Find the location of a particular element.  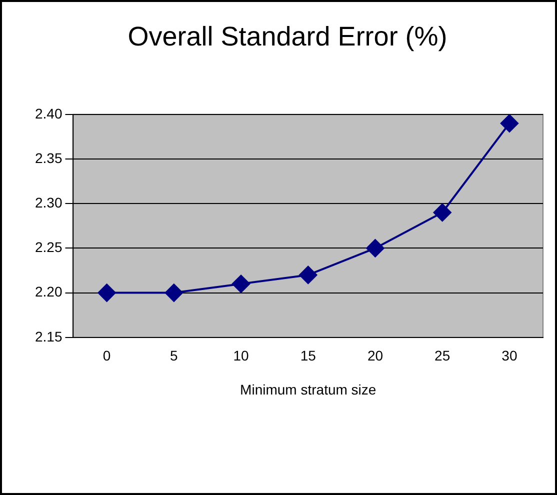

y-tick-label: 2.35 is located at coordinates (48, 158).